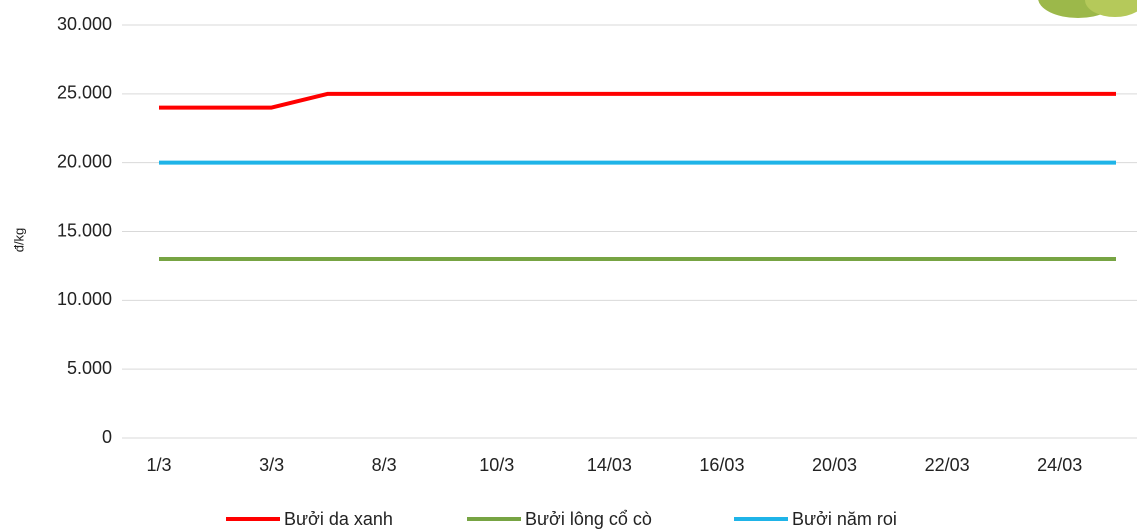 This screenshot has height=530, width=1137. I want to click on x-tick-label: 16/03, so click(721, 465).